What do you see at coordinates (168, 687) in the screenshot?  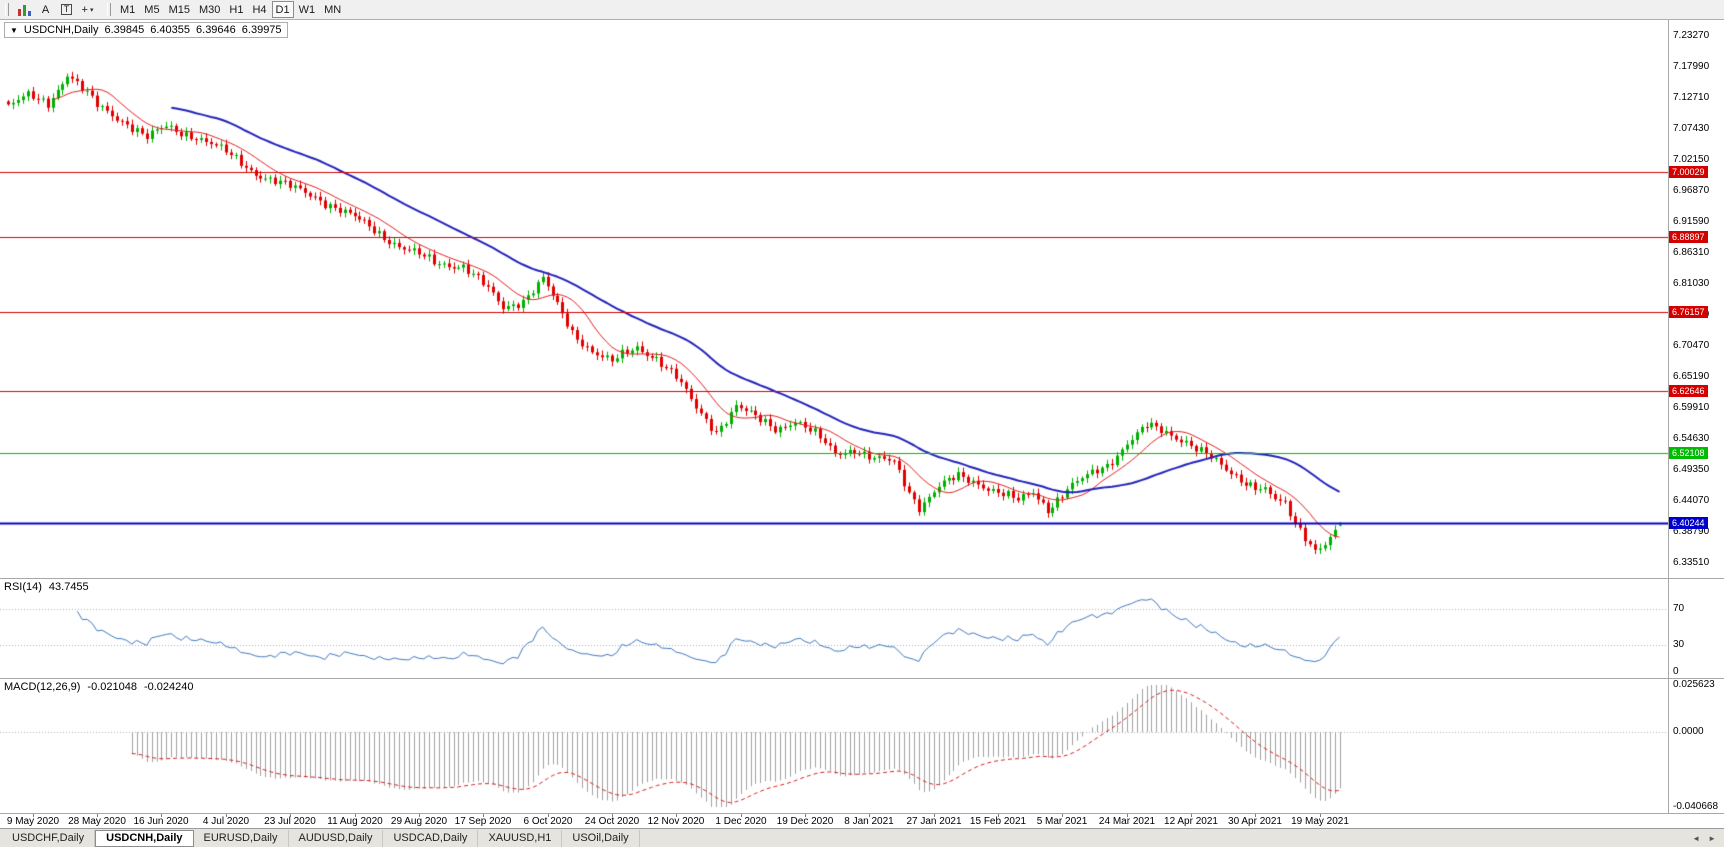 I see `macd-signal-value: -0.024240` at bounding box center [168, 687].